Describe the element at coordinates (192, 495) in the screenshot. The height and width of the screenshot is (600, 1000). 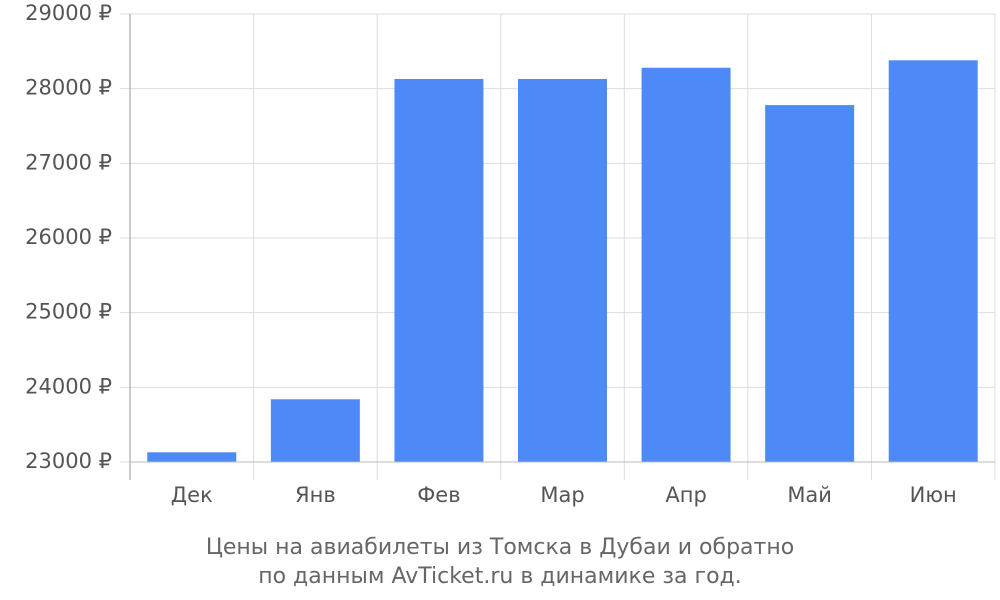
I see `x-tick-label: Дек` at that location.